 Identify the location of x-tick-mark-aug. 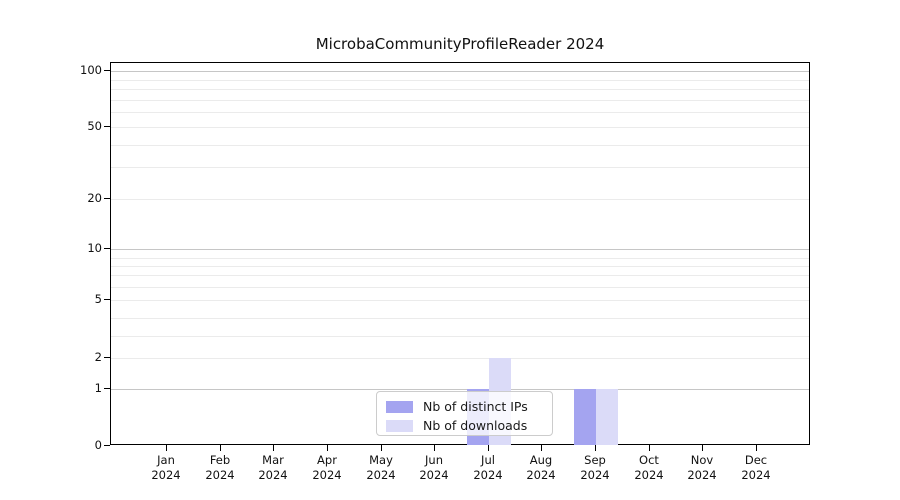
(541, 448).